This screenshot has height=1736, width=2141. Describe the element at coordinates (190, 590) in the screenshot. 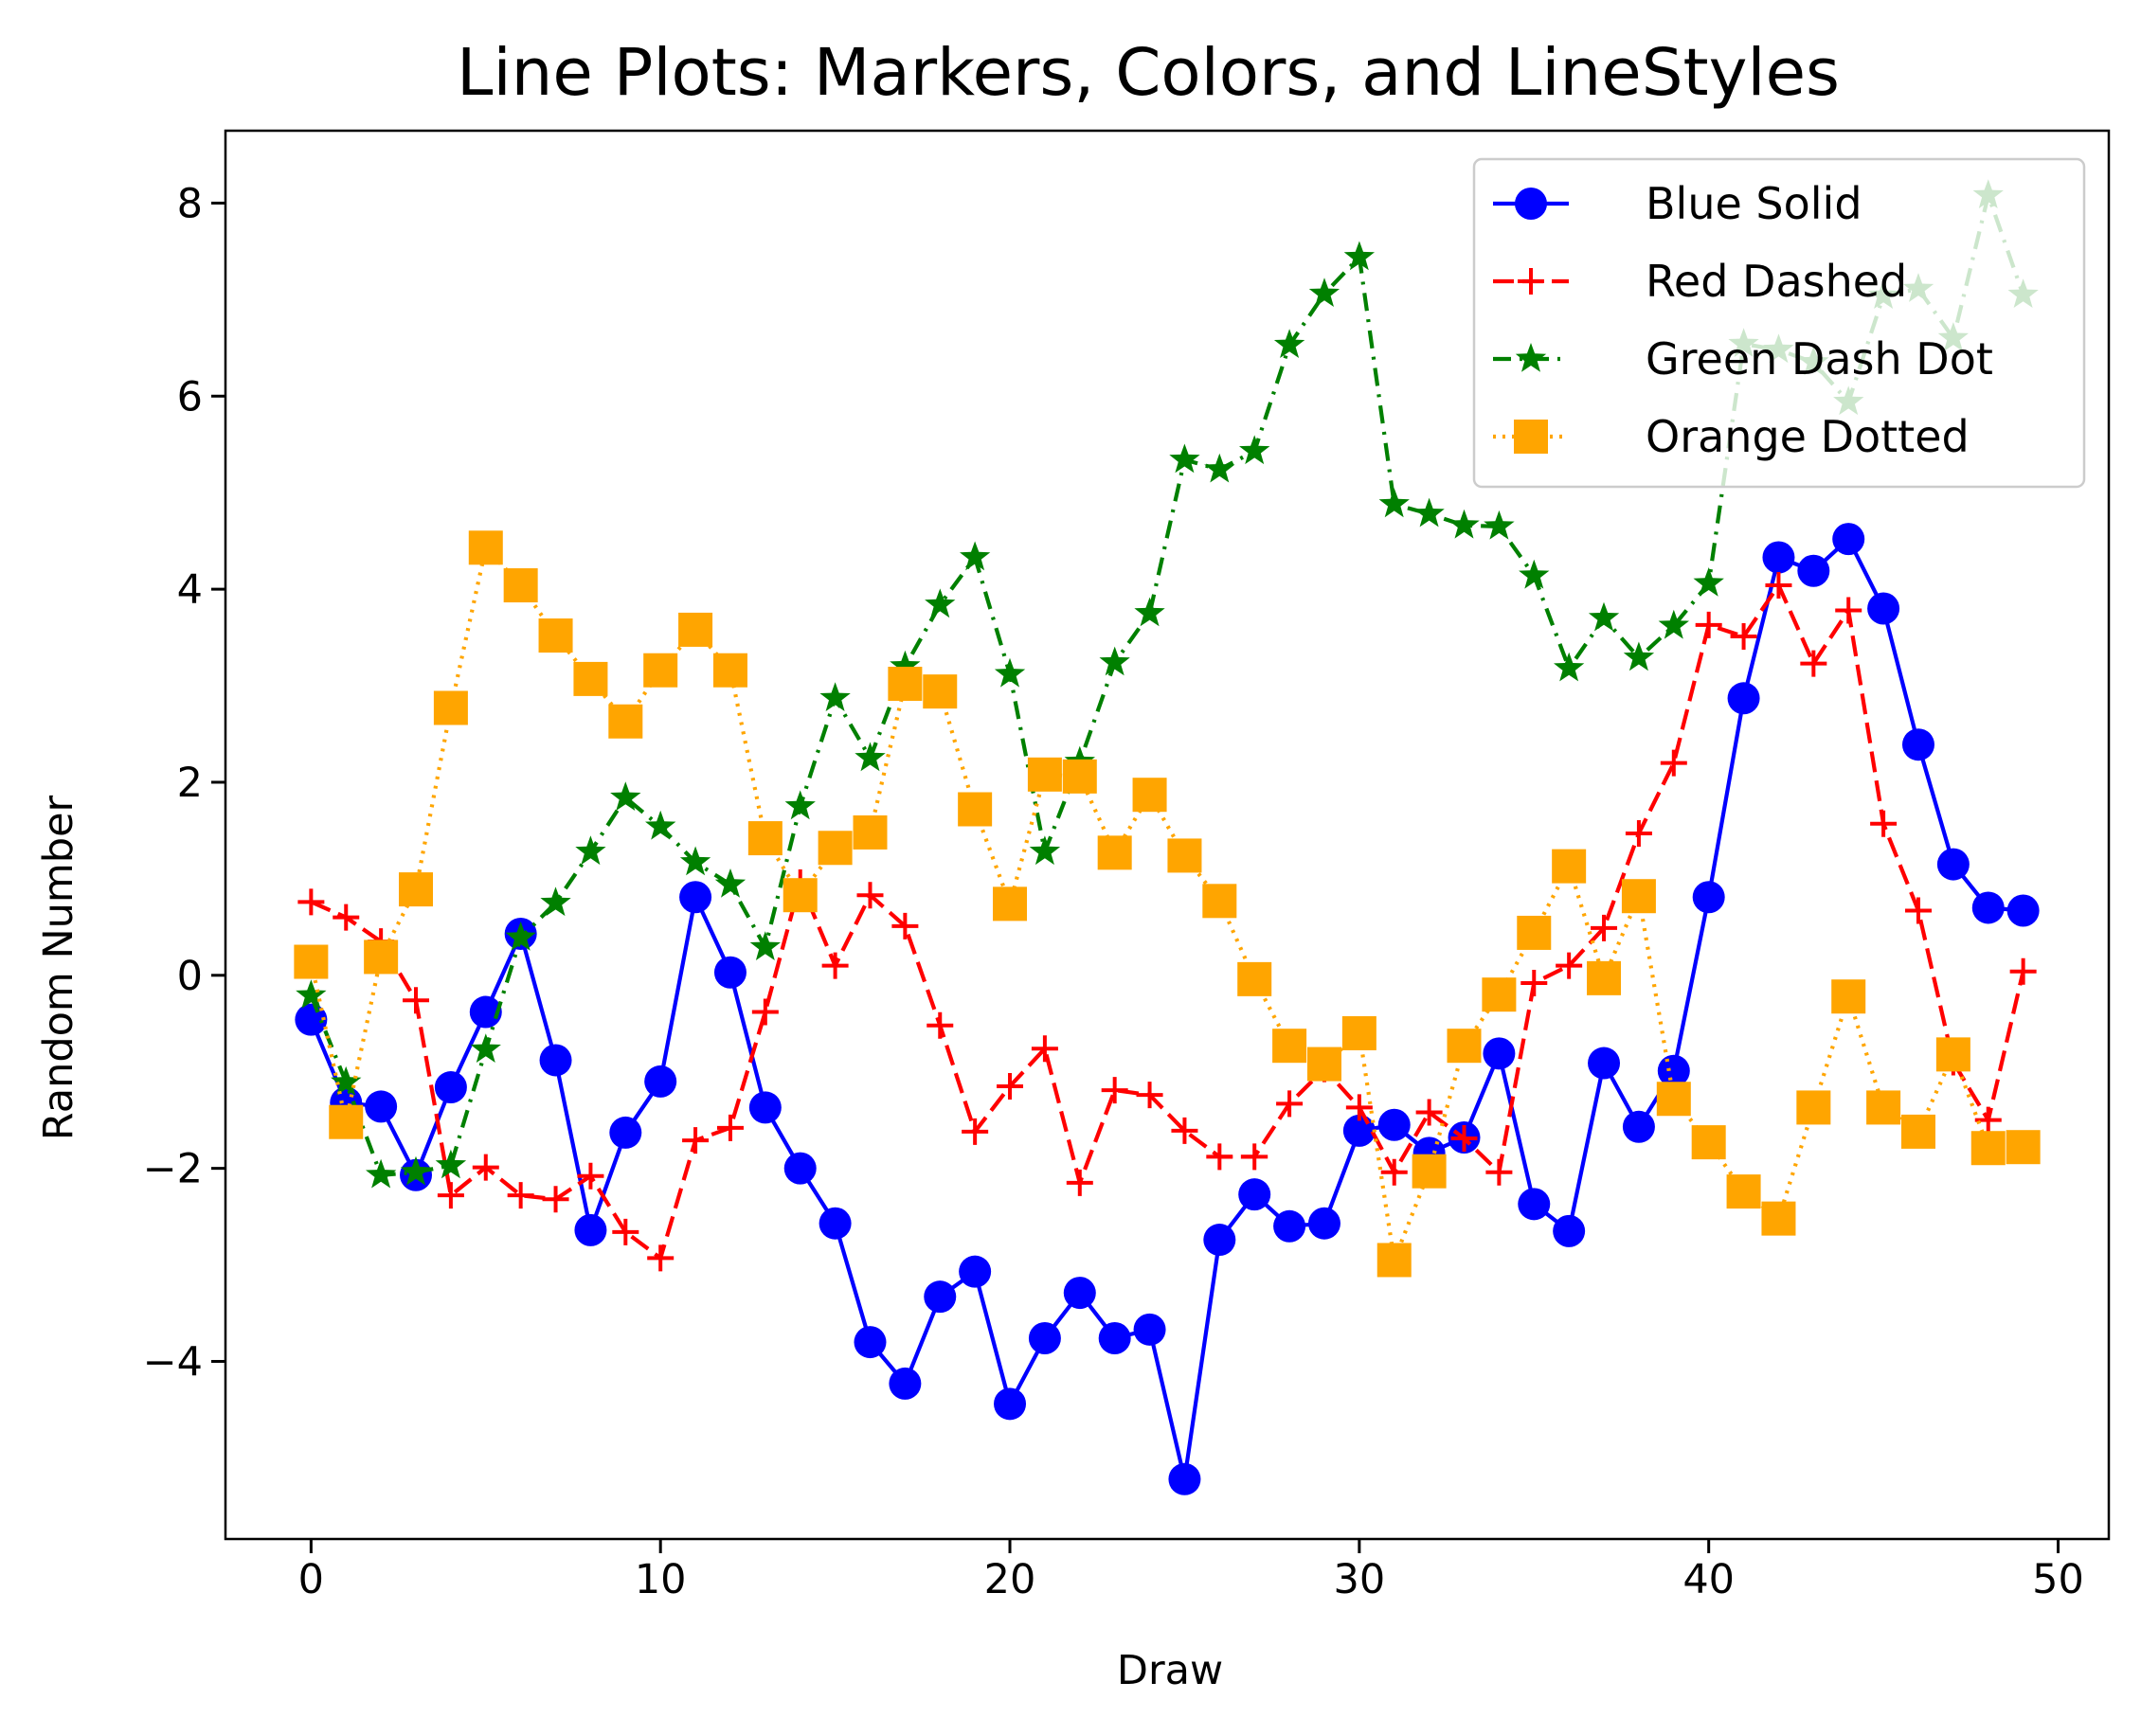

I see `y-tick-label: 4` at that location.